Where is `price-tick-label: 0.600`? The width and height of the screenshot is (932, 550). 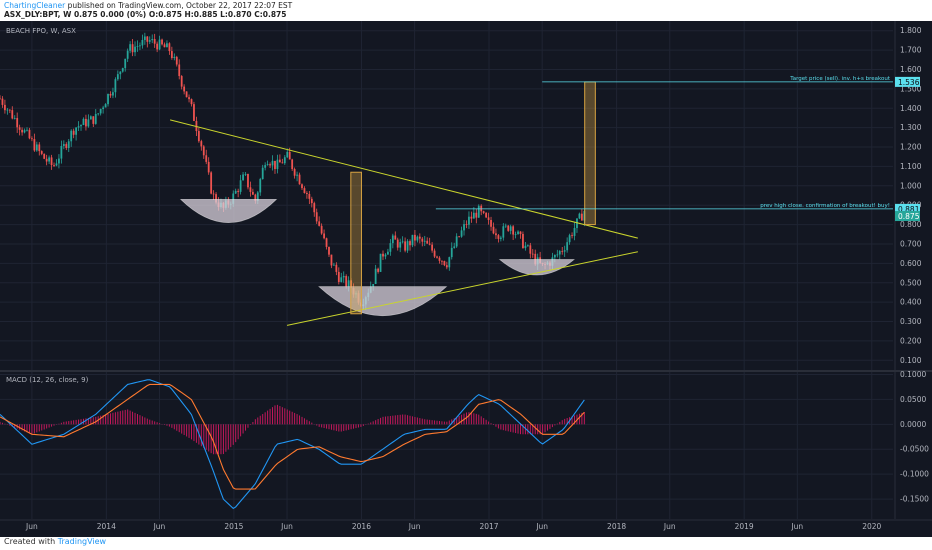 price-tick-label: 0.600 is located at coordinates (911, 263).